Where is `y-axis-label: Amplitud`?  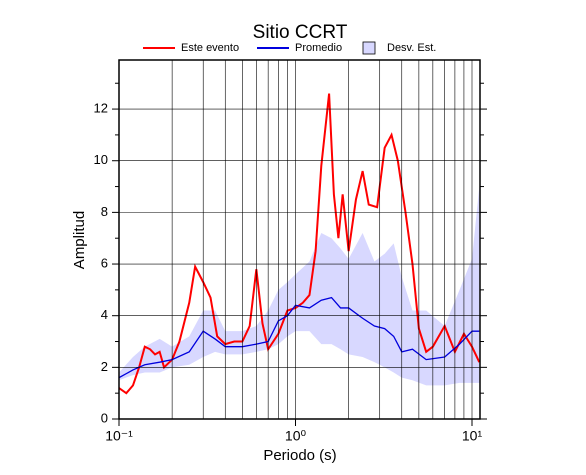
y-axis-label: Amplitud is located at coordinates (79, 240).